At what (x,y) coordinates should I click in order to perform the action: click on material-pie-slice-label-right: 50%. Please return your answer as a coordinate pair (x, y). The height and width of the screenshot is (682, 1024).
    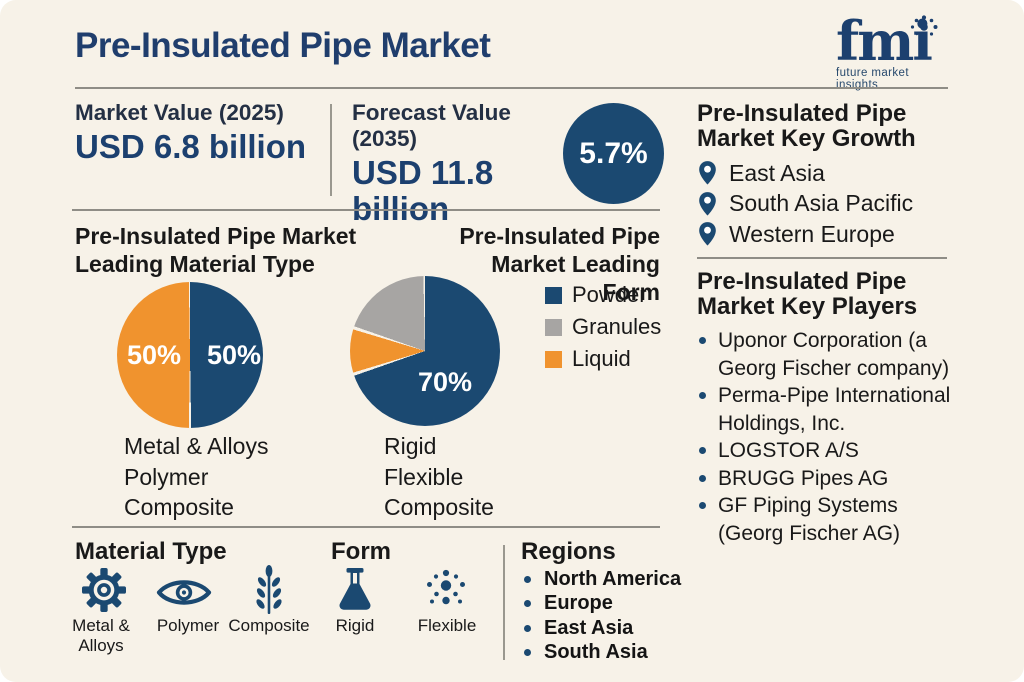
    Looking at the image, I should click on (234, 355).